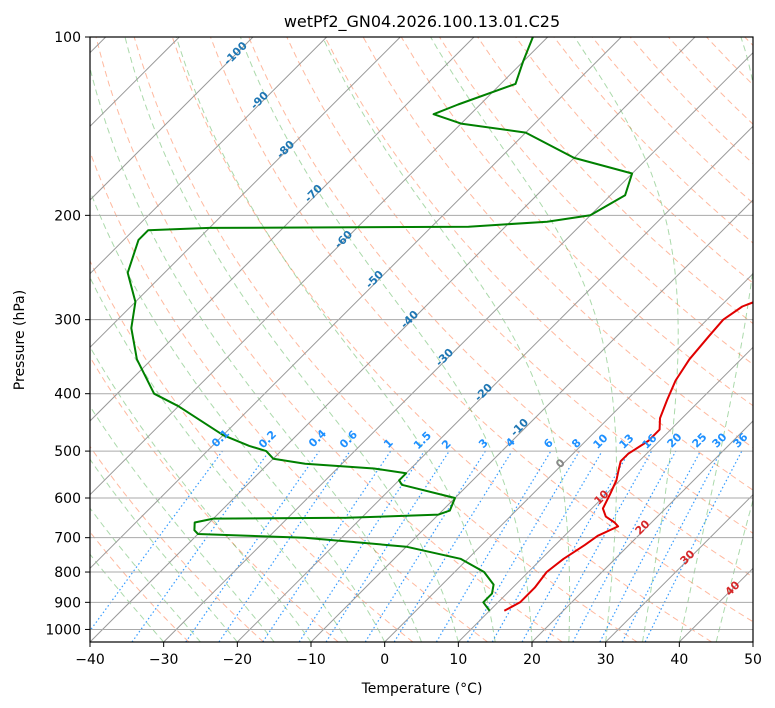 The width and height of the screenshot is (775, 708). Describe the element at coordinates (220, 438) in the screenshot. I see `mixing-ratio-label: 0.1` at that location.